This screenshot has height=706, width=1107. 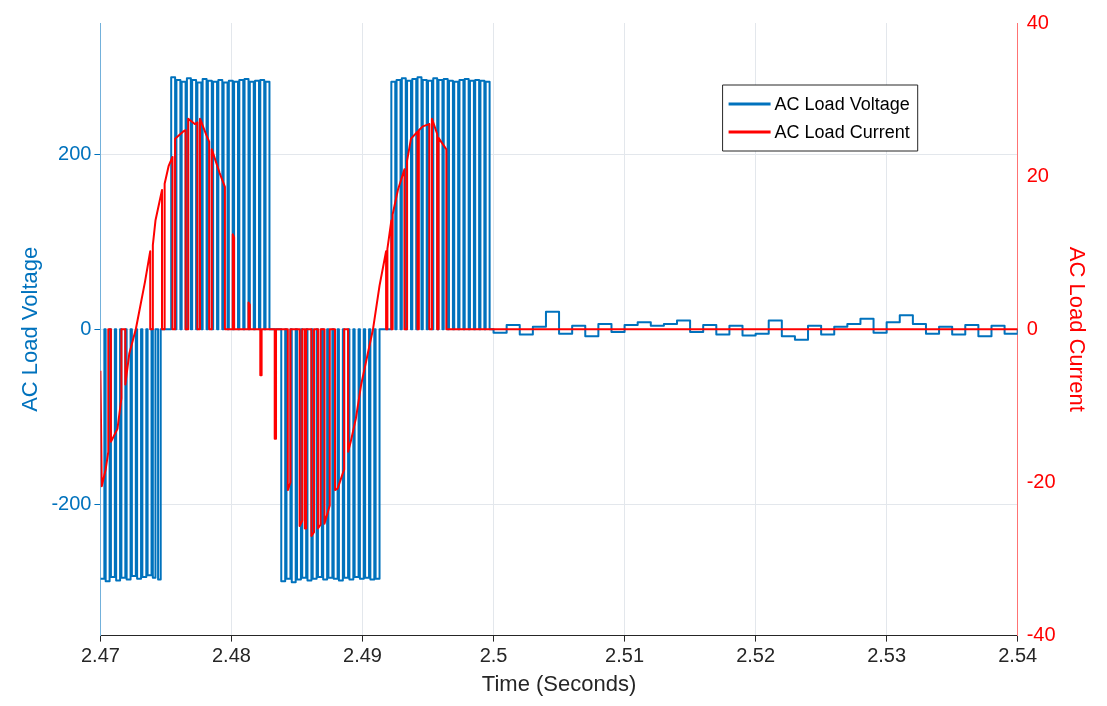 What do you see at coordinates (887, 655) in the screenshot?
I see `x-tick-label: 2.53` at bounding box center [887, 655].